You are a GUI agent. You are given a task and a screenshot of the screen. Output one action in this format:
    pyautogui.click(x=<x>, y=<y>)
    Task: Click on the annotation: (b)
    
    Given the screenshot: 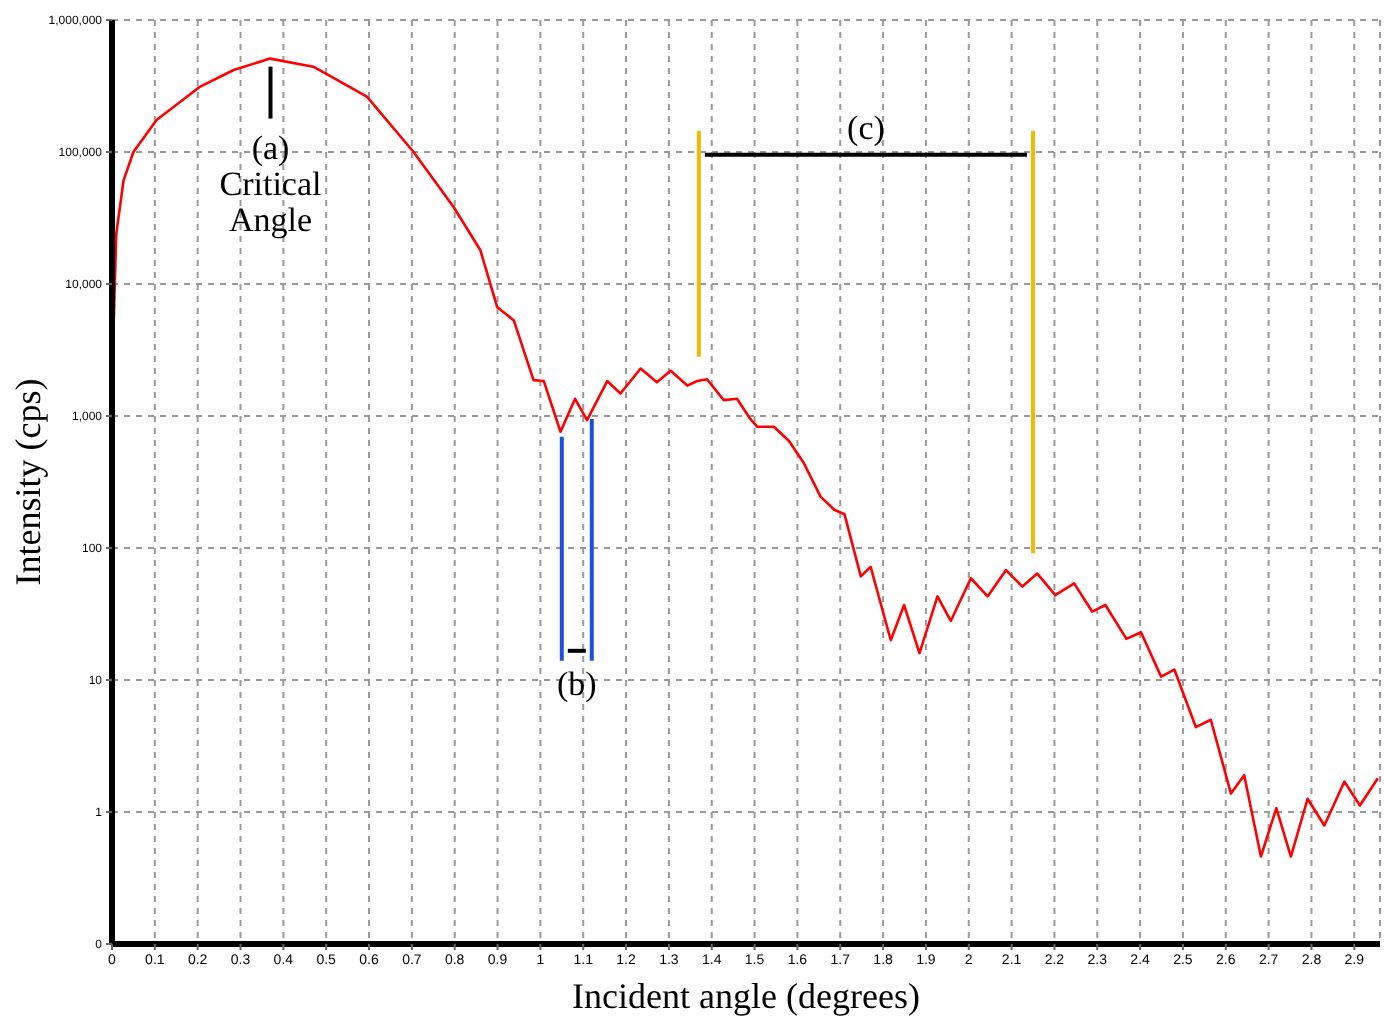 What is the action you would take?
    pyautogui.click(x=576, y=683)
    